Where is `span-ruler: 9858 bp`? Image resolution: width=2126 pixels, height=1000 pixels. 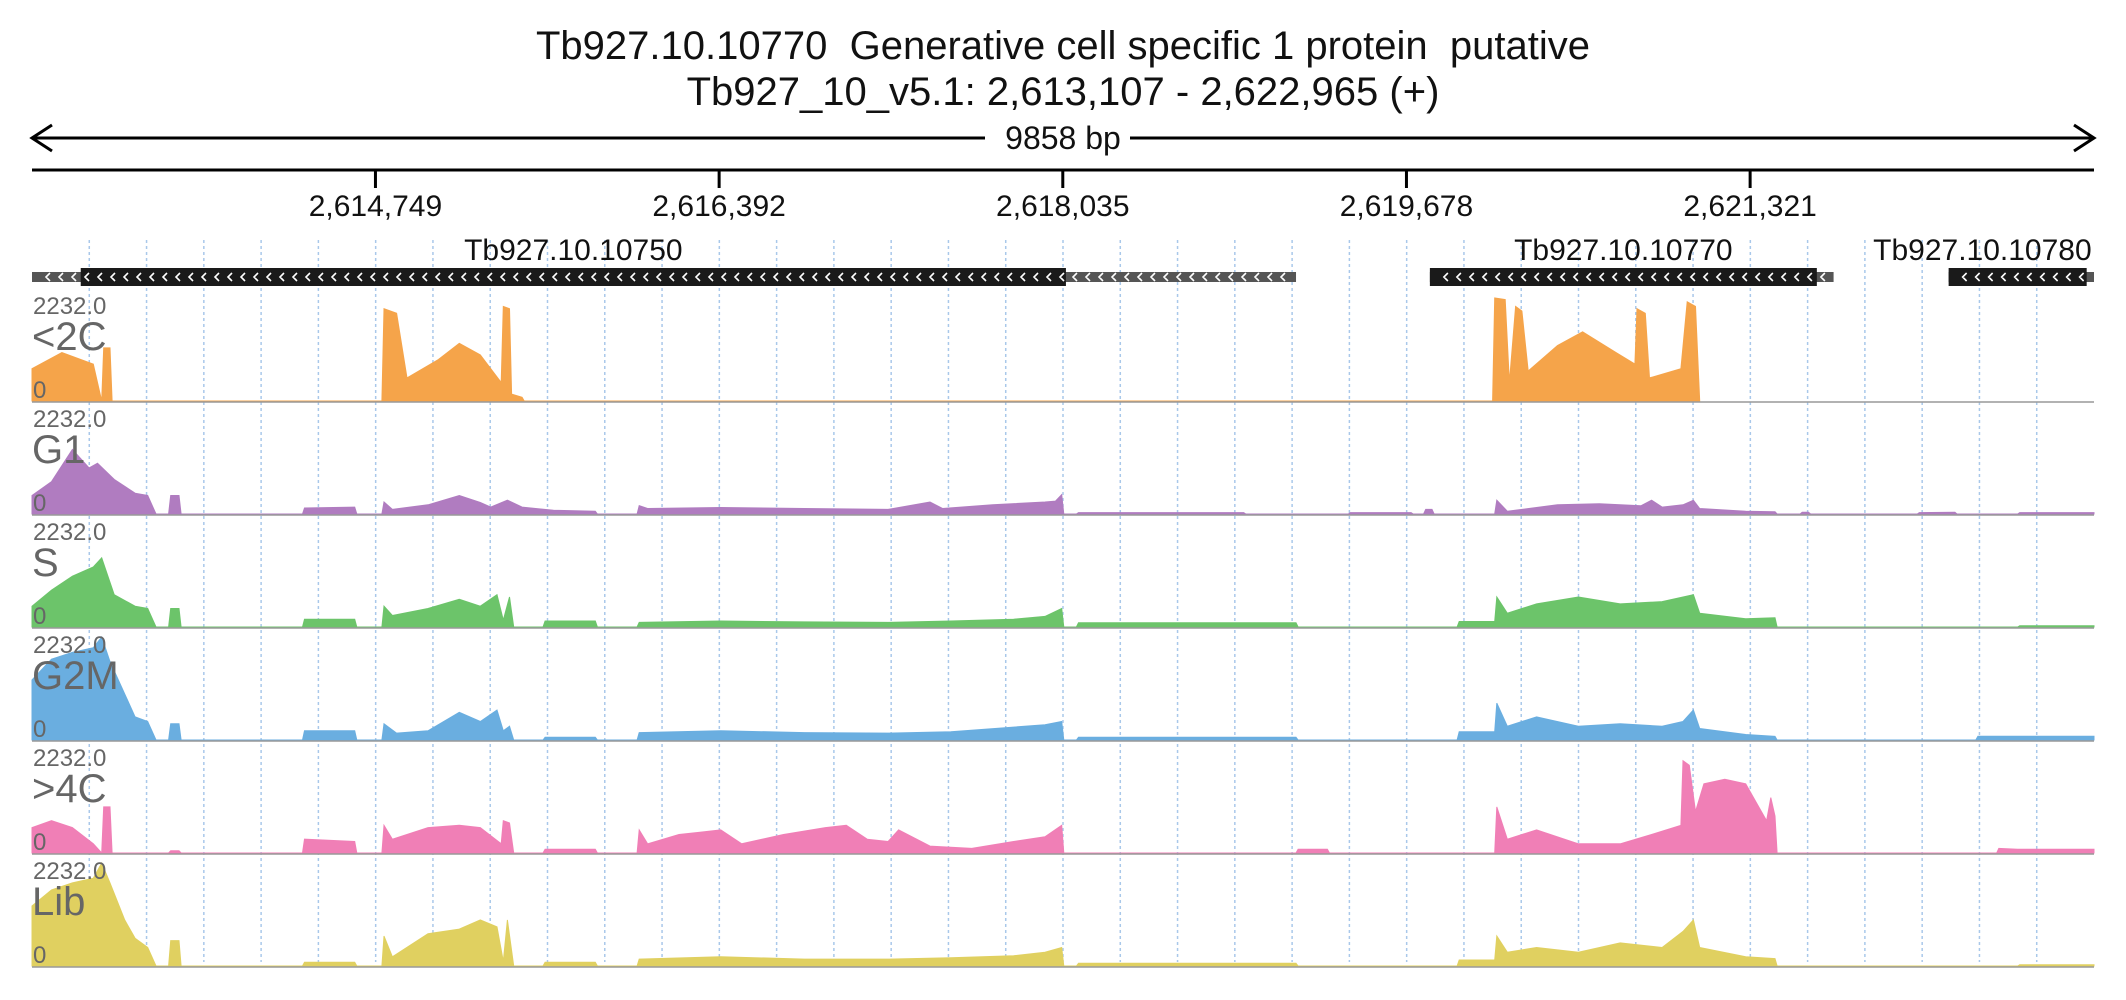
span-ruler: 9858 bp is located at coordinates (1063, 138).